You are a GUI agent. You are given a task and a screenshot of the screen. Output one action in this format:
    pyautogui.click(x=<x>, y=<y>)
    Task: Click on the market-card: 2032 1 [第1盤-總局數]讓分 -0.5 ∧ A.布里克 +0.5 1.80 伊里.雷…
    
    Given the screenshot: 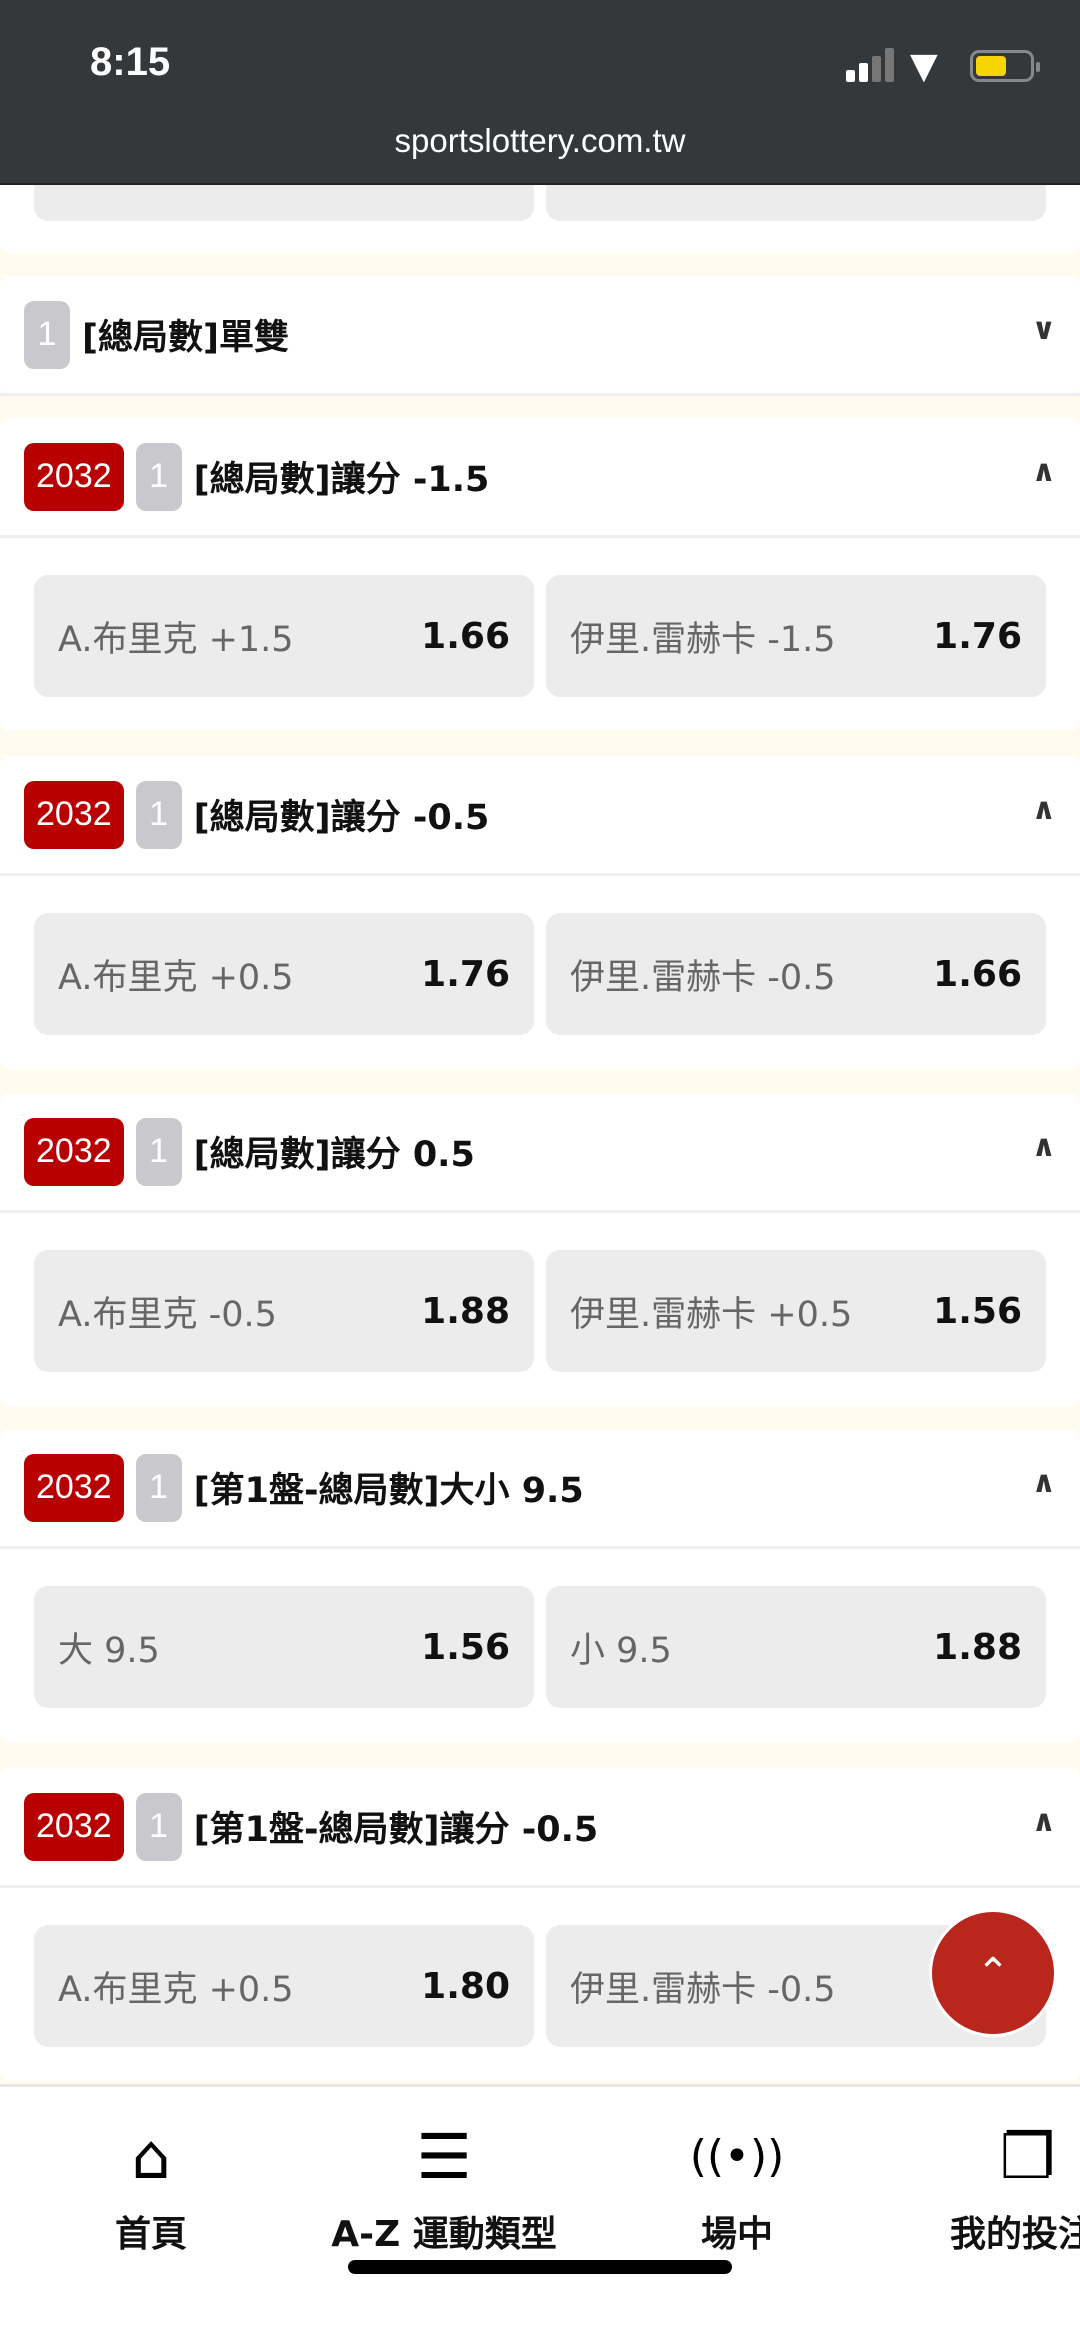 What is the action you would take?
    pyautogui.click(x=540, y=1924)
    